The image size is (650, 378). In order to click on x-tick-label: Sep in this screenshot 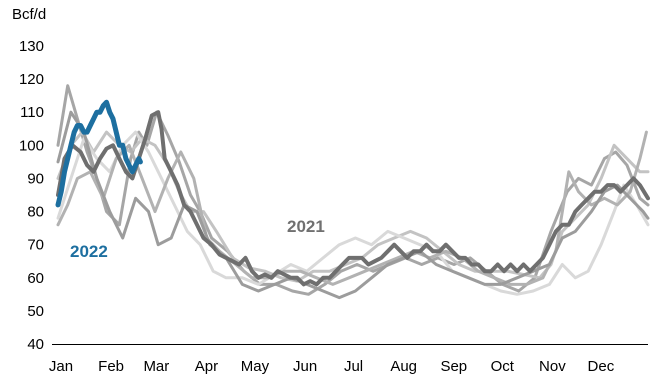, I will do `click(453, 366)`.